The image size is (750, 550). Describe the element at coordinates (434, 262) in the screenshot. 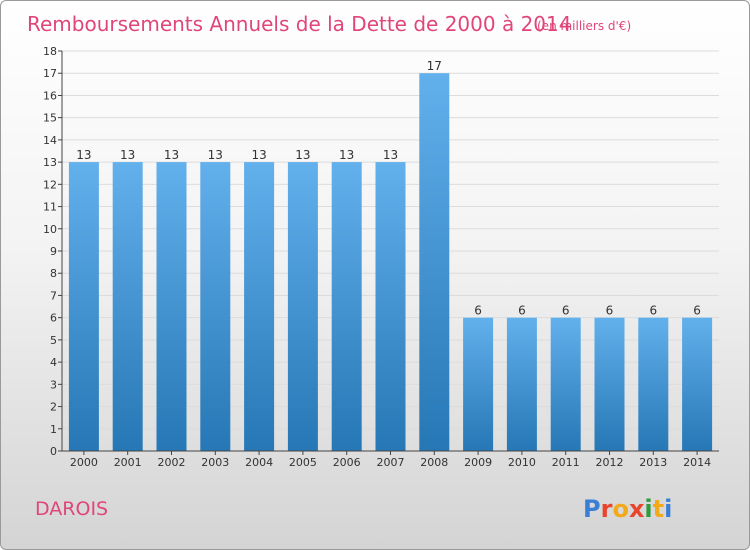

I see `bar-2008` at that location.